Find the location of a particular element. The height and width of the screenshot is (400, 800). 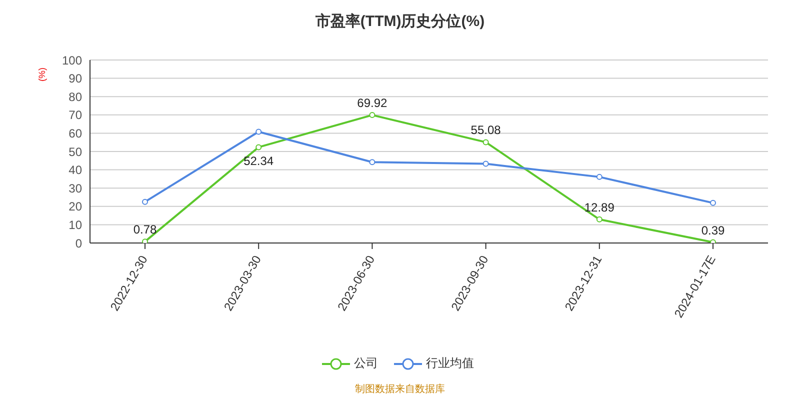

y-tick-label: 70 is located at coordinates (75, 115).